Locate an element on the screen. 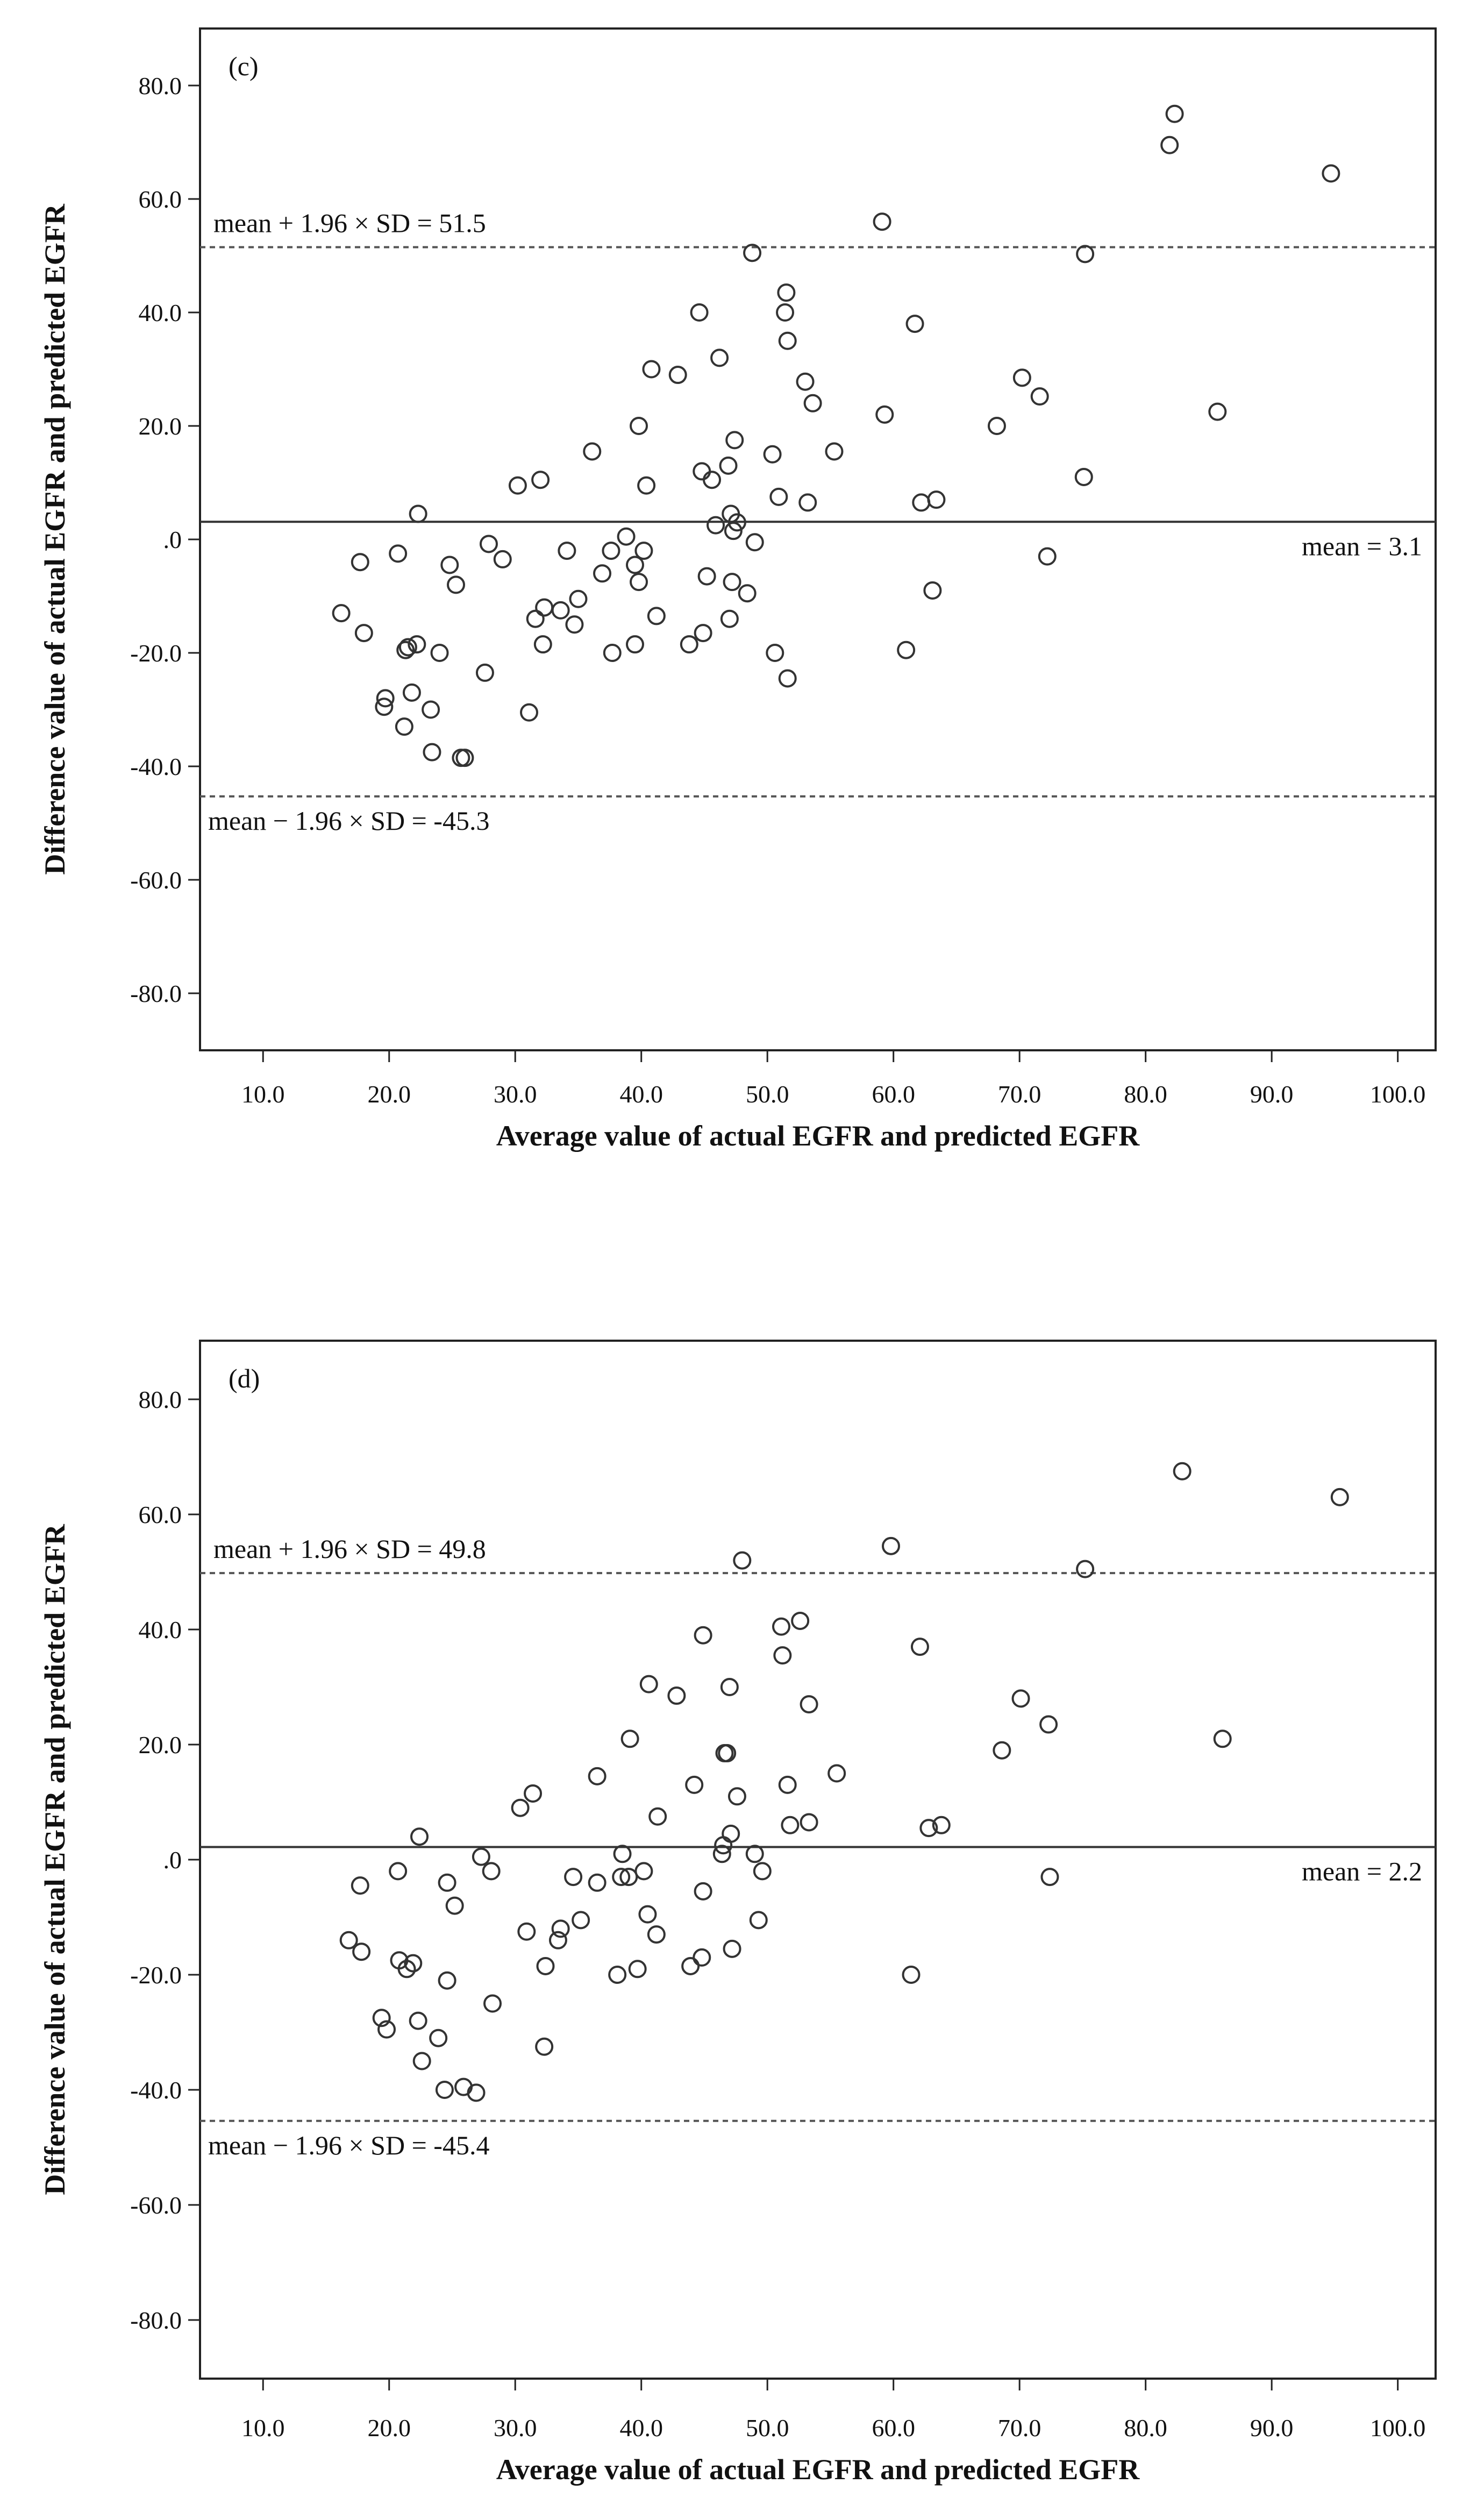 This screenshot has width=1484, height=2505. y-tick-label: 40.0 is located at coordinates (160, 1629).